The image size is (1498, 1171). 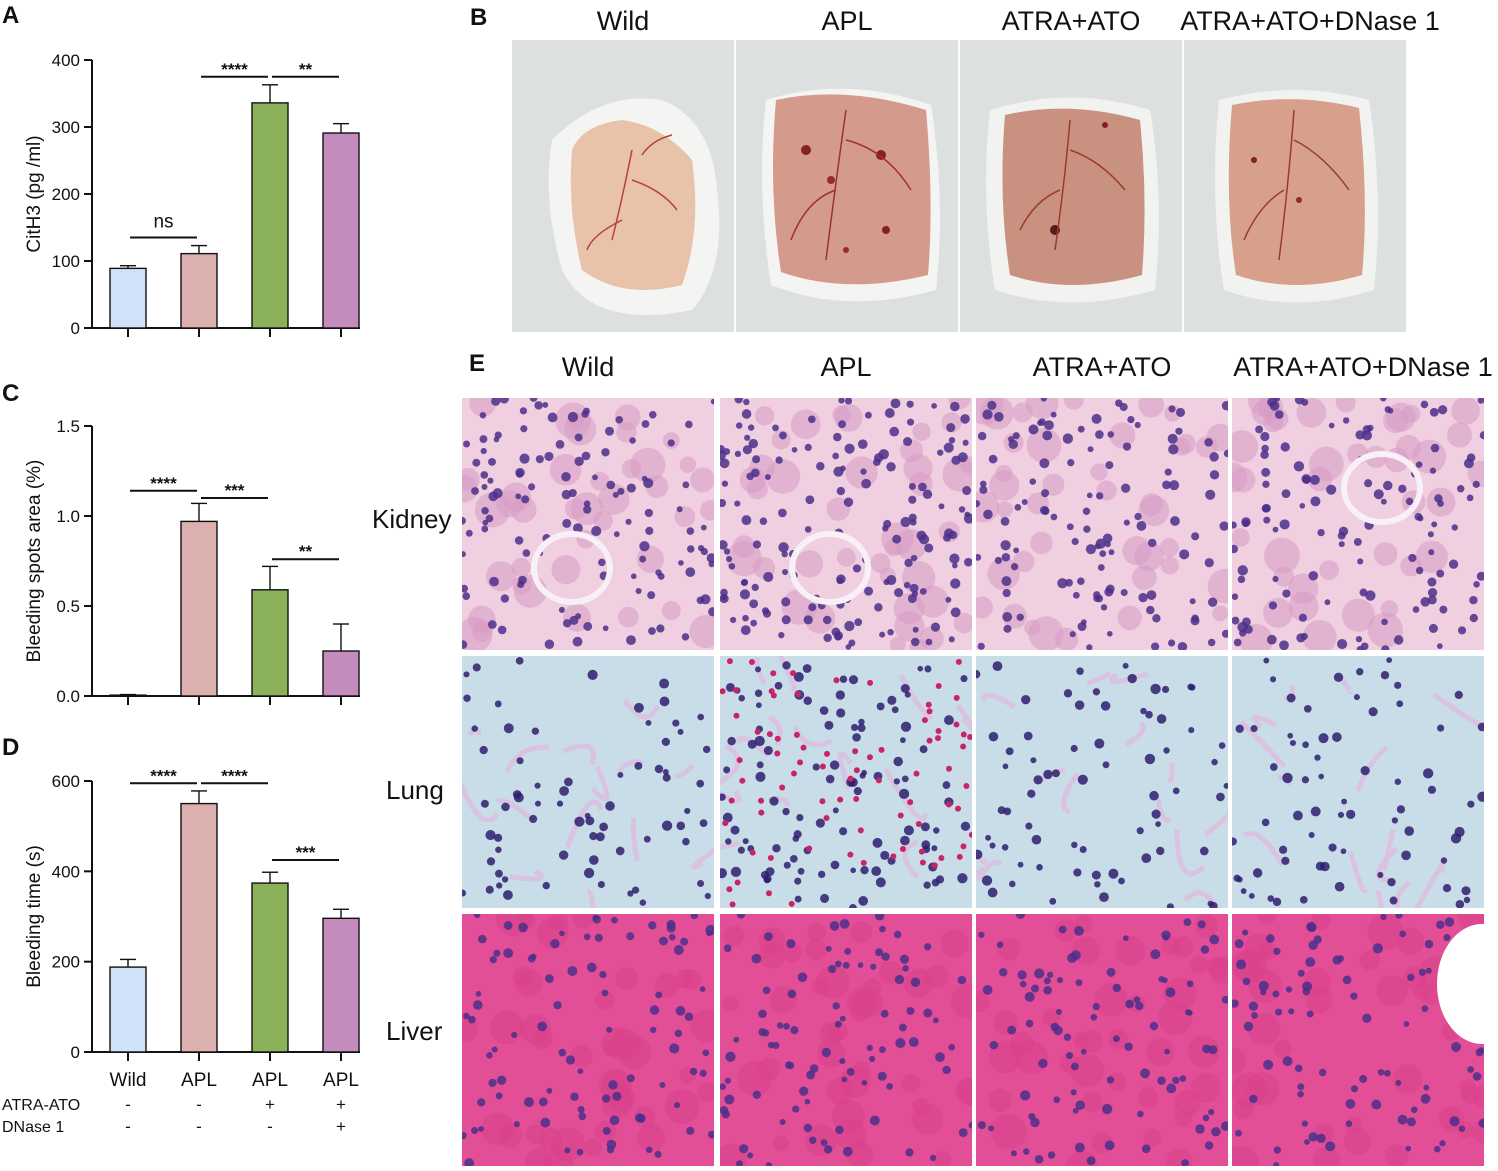 I want to click on y-tick-label: 600, so click(x=66, y=781).